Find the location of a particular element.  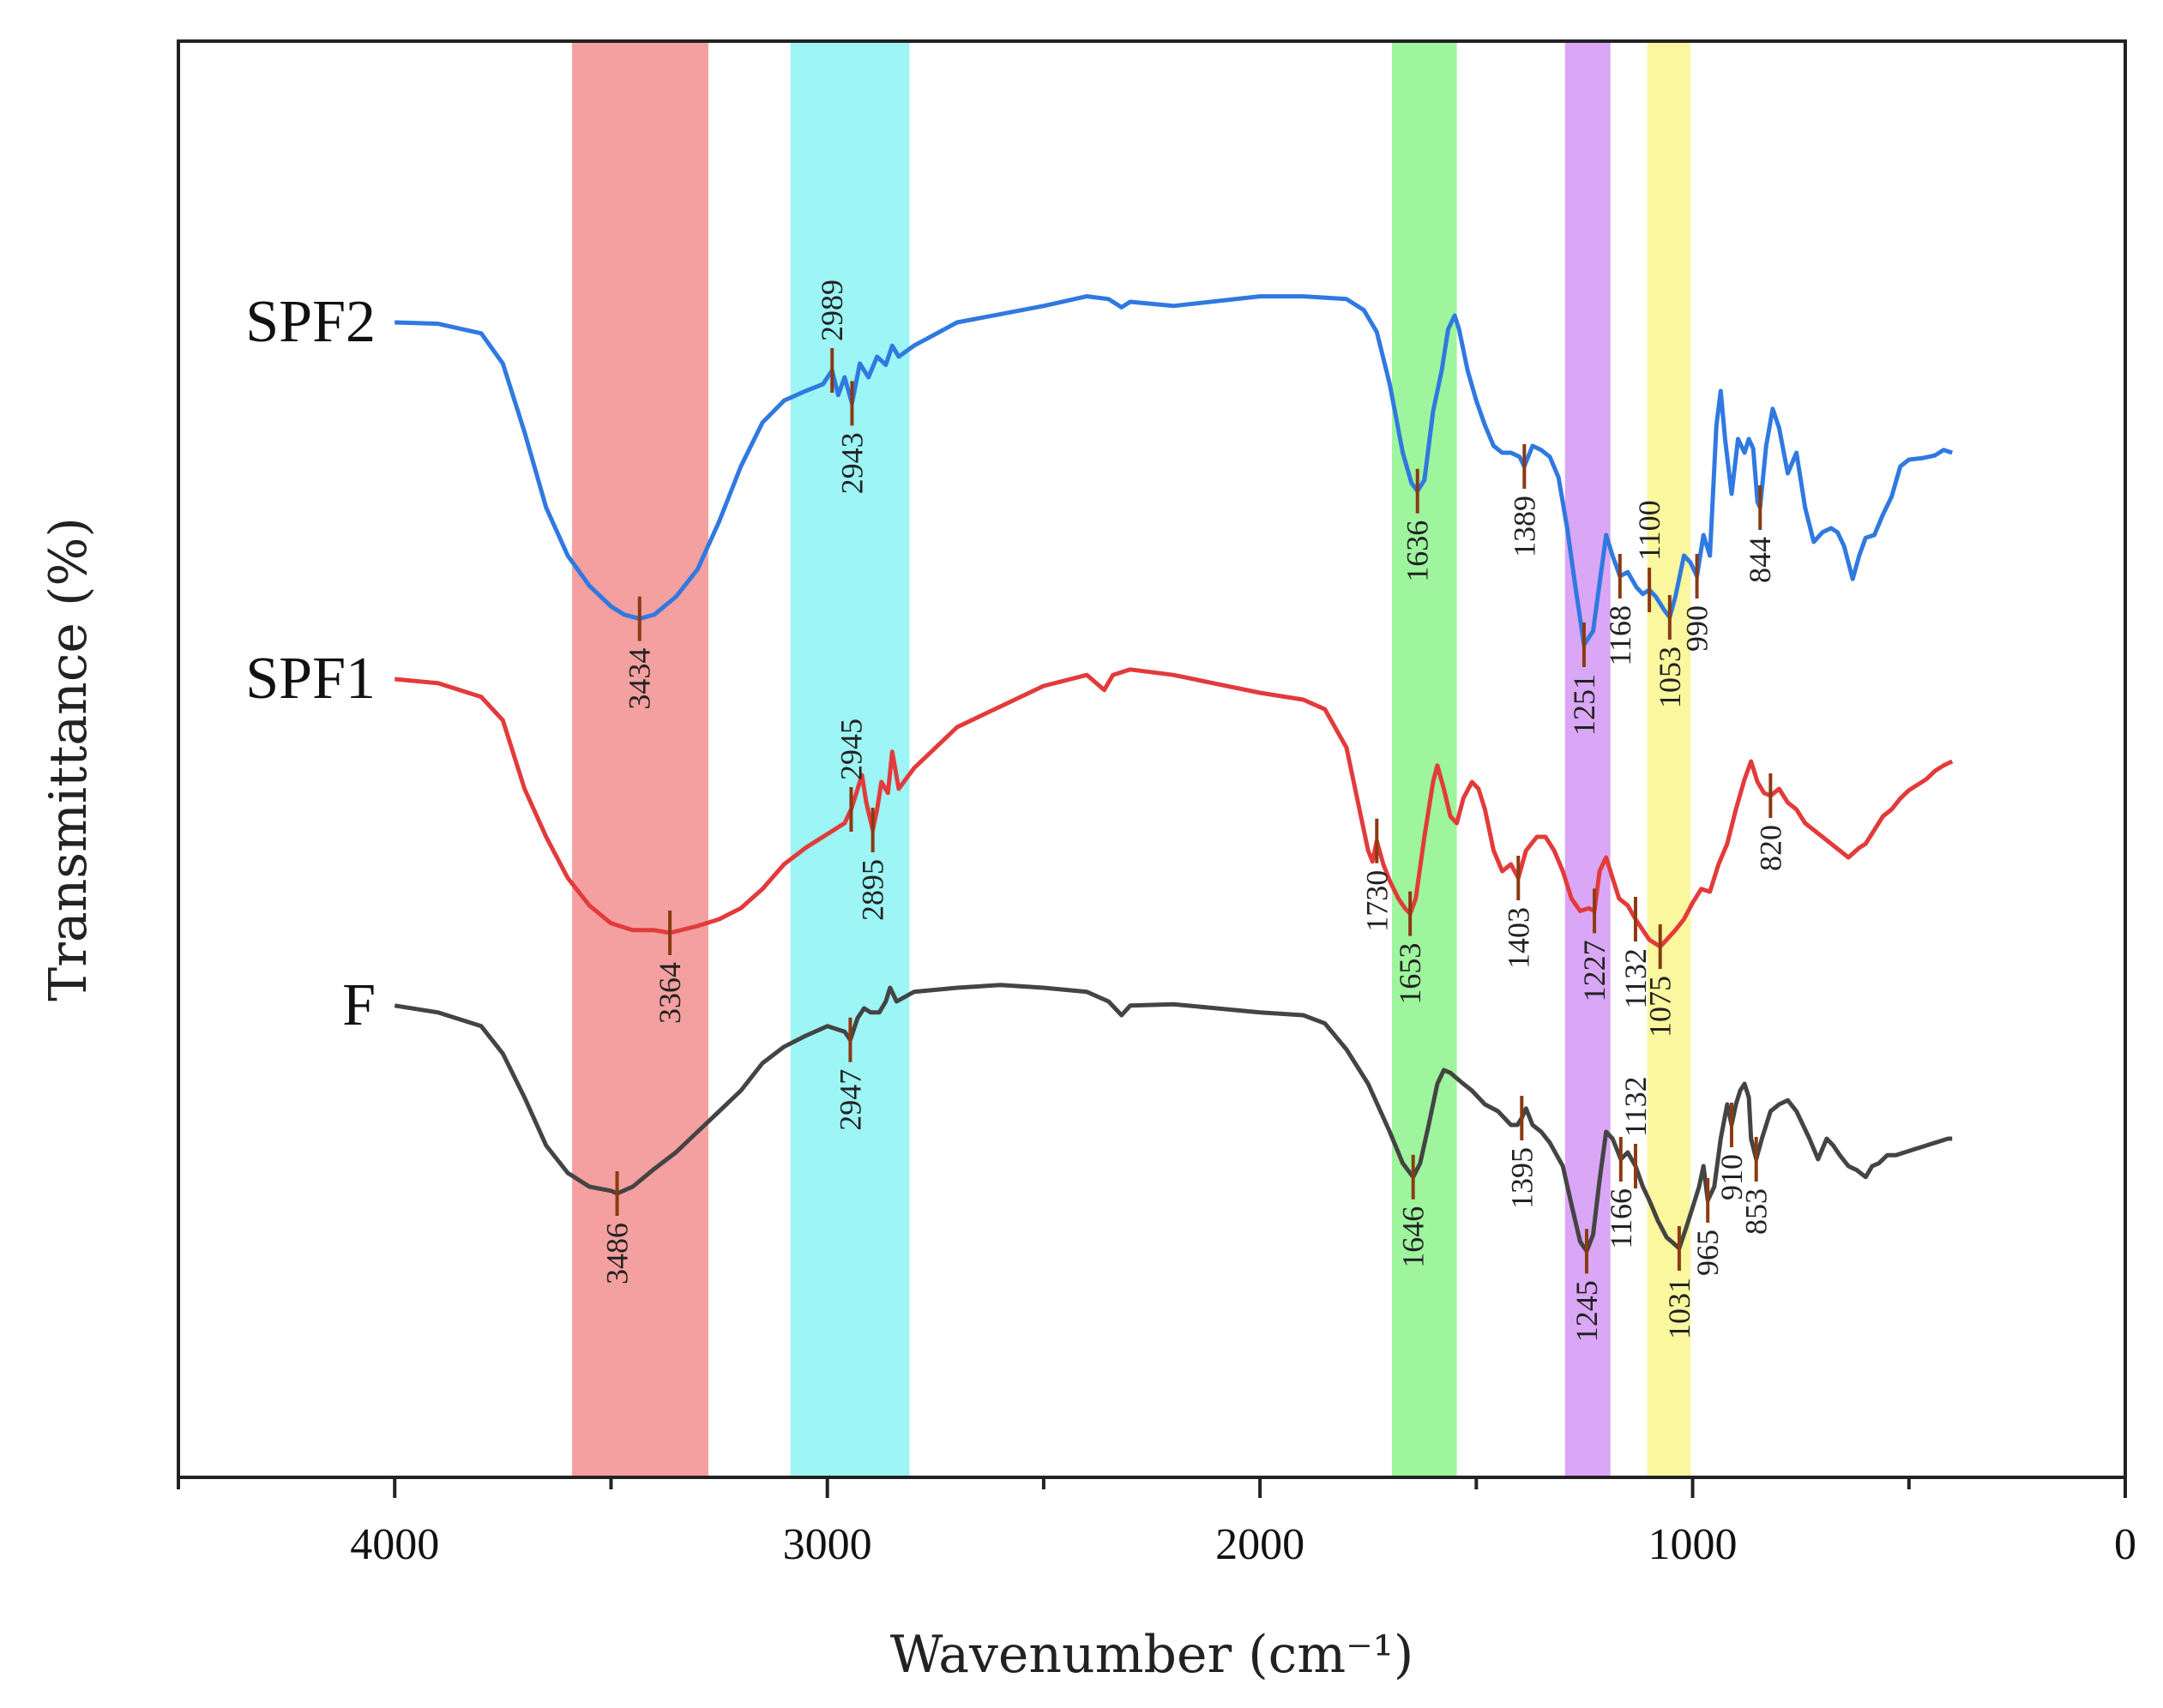

peak-label-spf1-1730: 1730 is located at coordinates (1376, 901).